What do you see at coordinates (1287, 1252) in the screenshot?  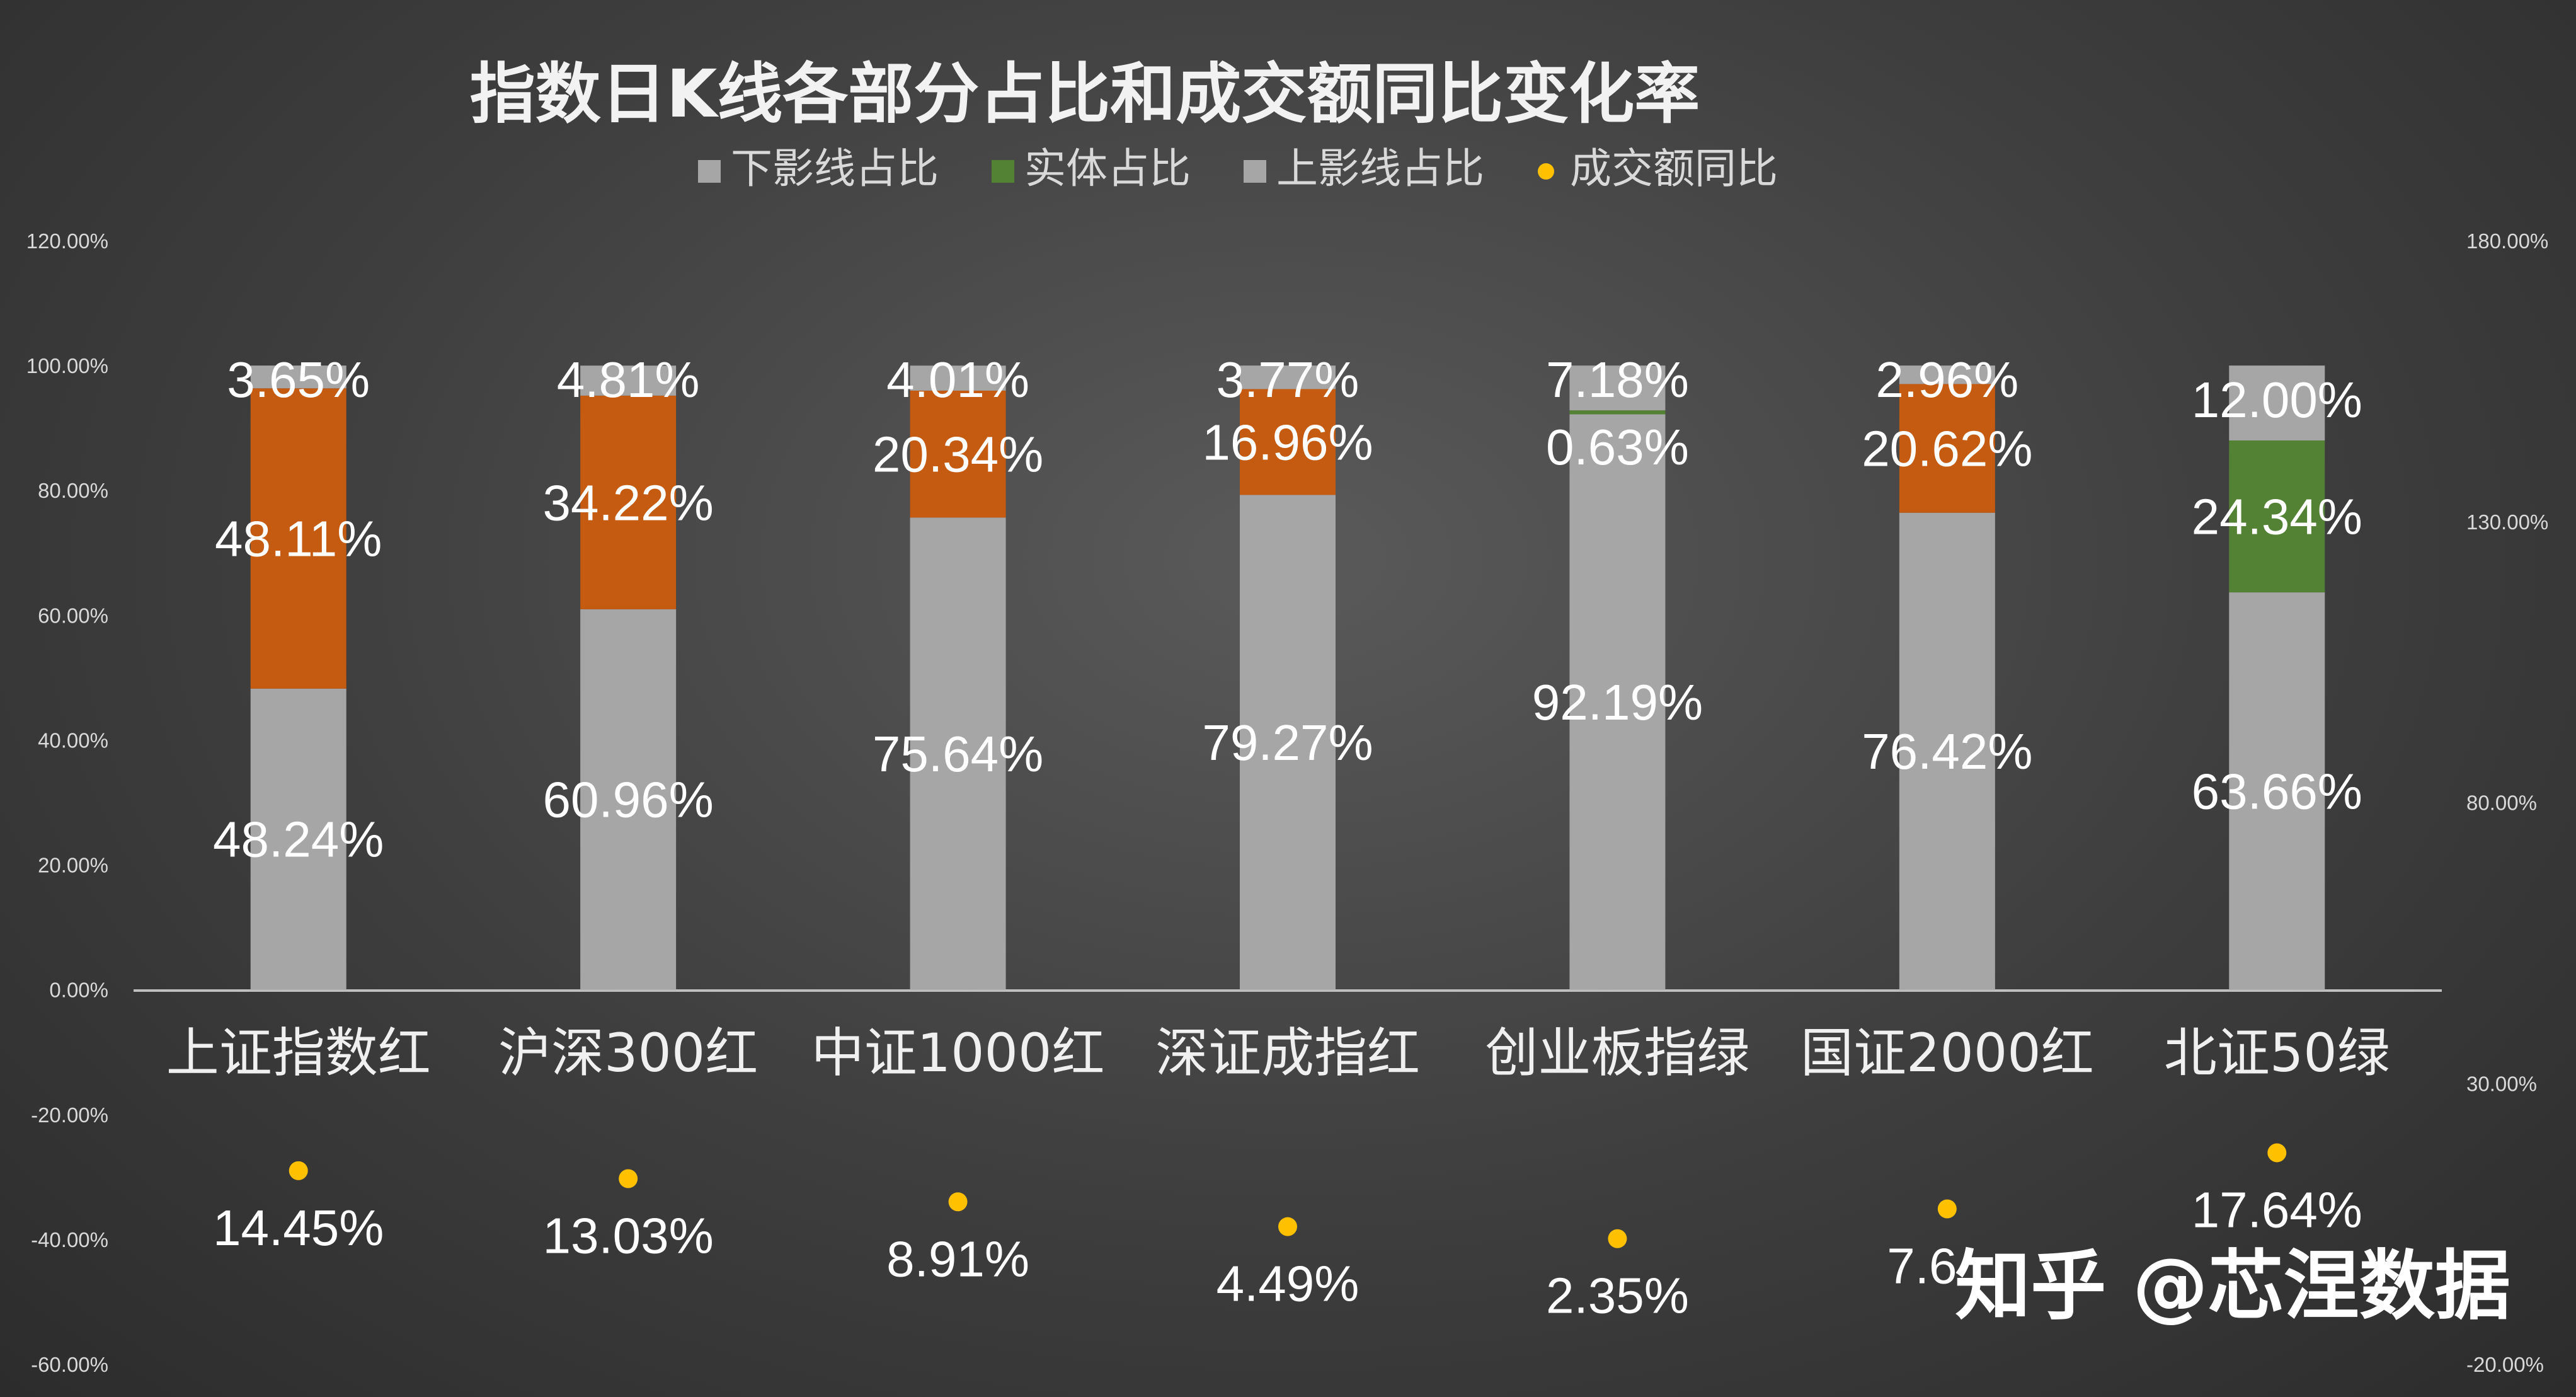 I see `volume-labels: 14.45% 13.03% 8.91% 4.49% 2.35% 7.6… 17.64%` at bounding box center [1287, 1252].